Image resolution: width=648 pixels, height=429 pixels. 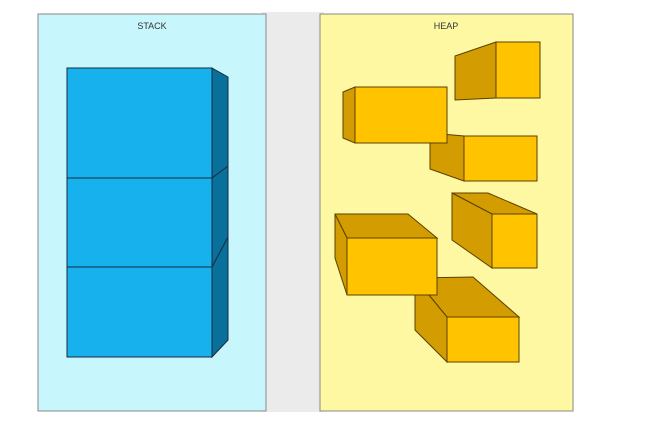 What do you see at coordinates (220, 213) in the screenshot?
I see `stack-side` at bounding box center [220, 213].